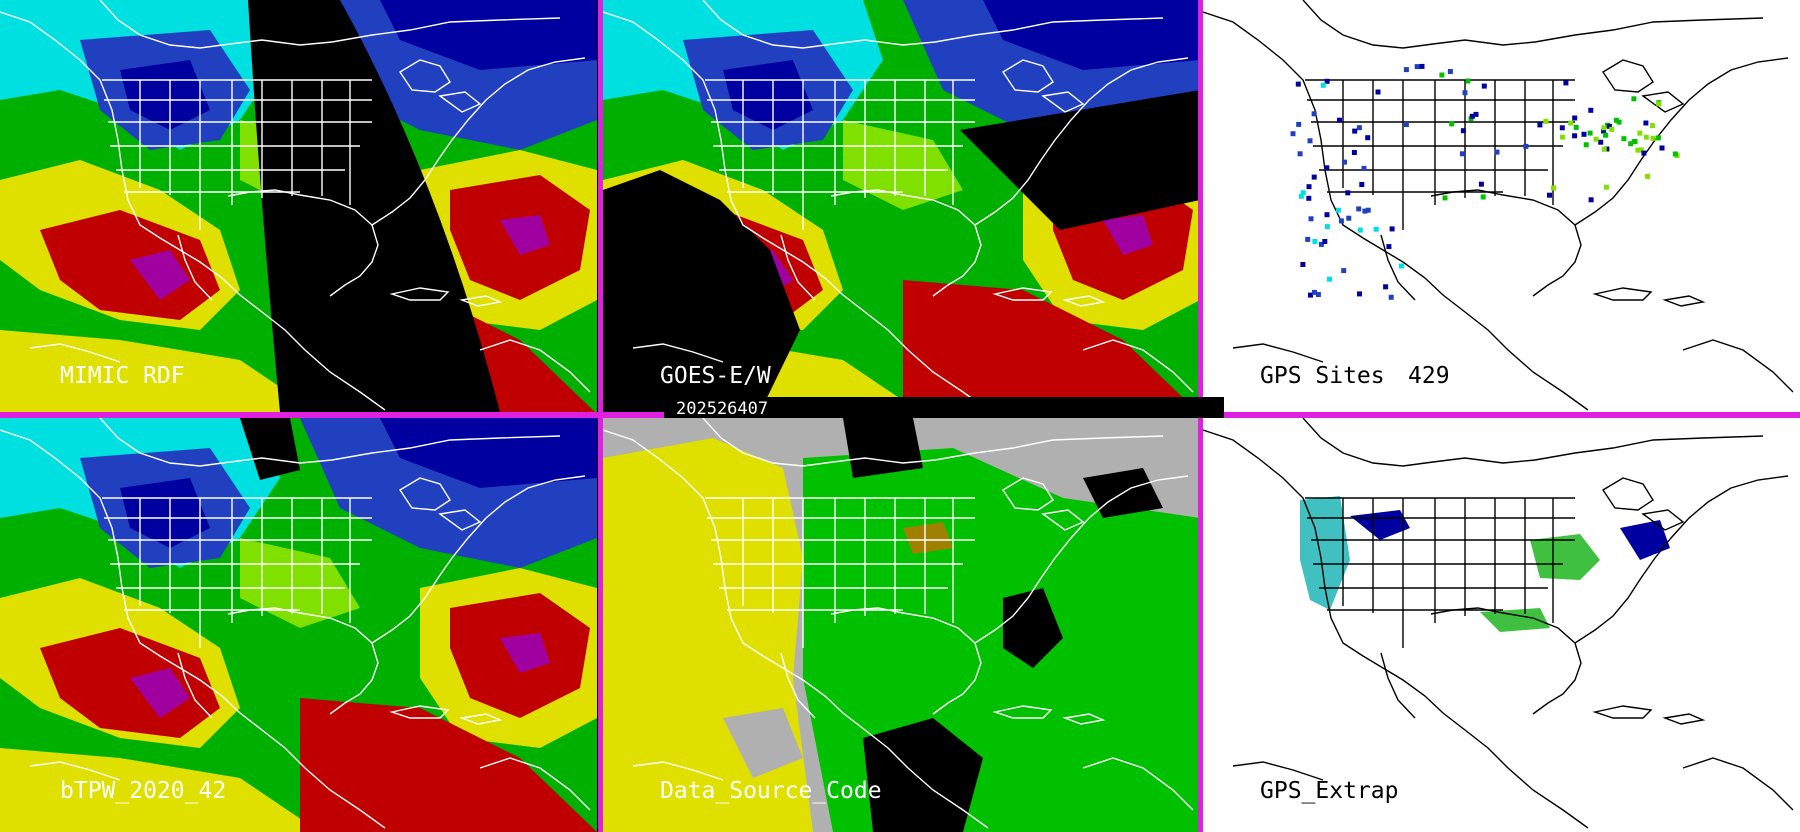 The height and width of the screenshot is (832, 1800). Describe the element at coordinates (1515, 620) in the screenshot. I see `extrap-region-gulf` at that location.